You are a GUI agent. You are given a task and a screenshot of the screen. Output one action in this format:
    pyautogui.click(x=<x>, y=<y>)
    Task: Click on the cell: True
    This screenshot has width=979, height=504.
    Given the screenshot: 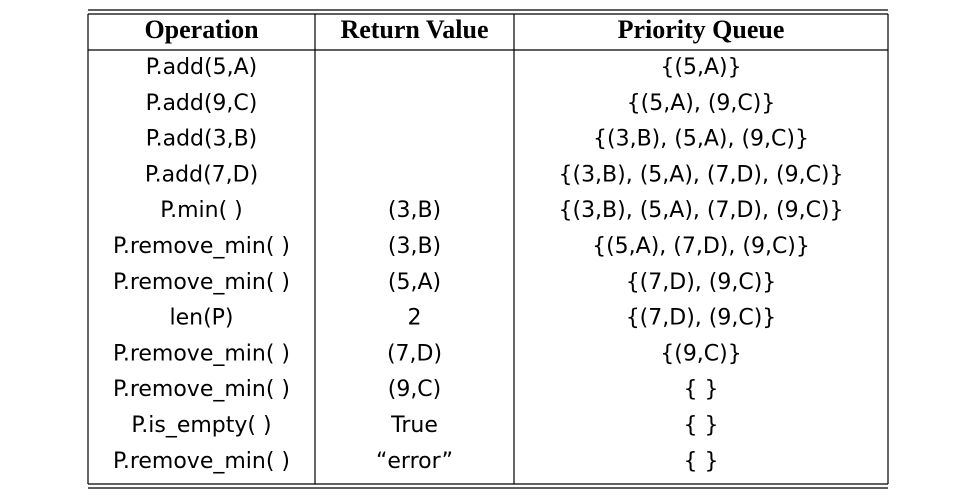 What is the action you would take?
    pyautogui.click(x=414, y=425)
    